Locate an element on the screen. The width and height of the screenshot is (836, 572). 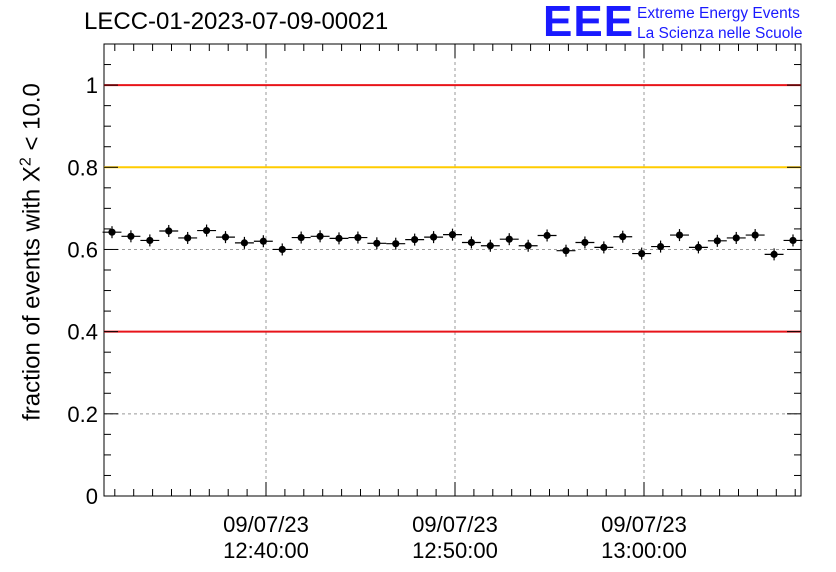
logo-text-line2: La Scienza nelle Scuole is located at coordinates (720, 33).